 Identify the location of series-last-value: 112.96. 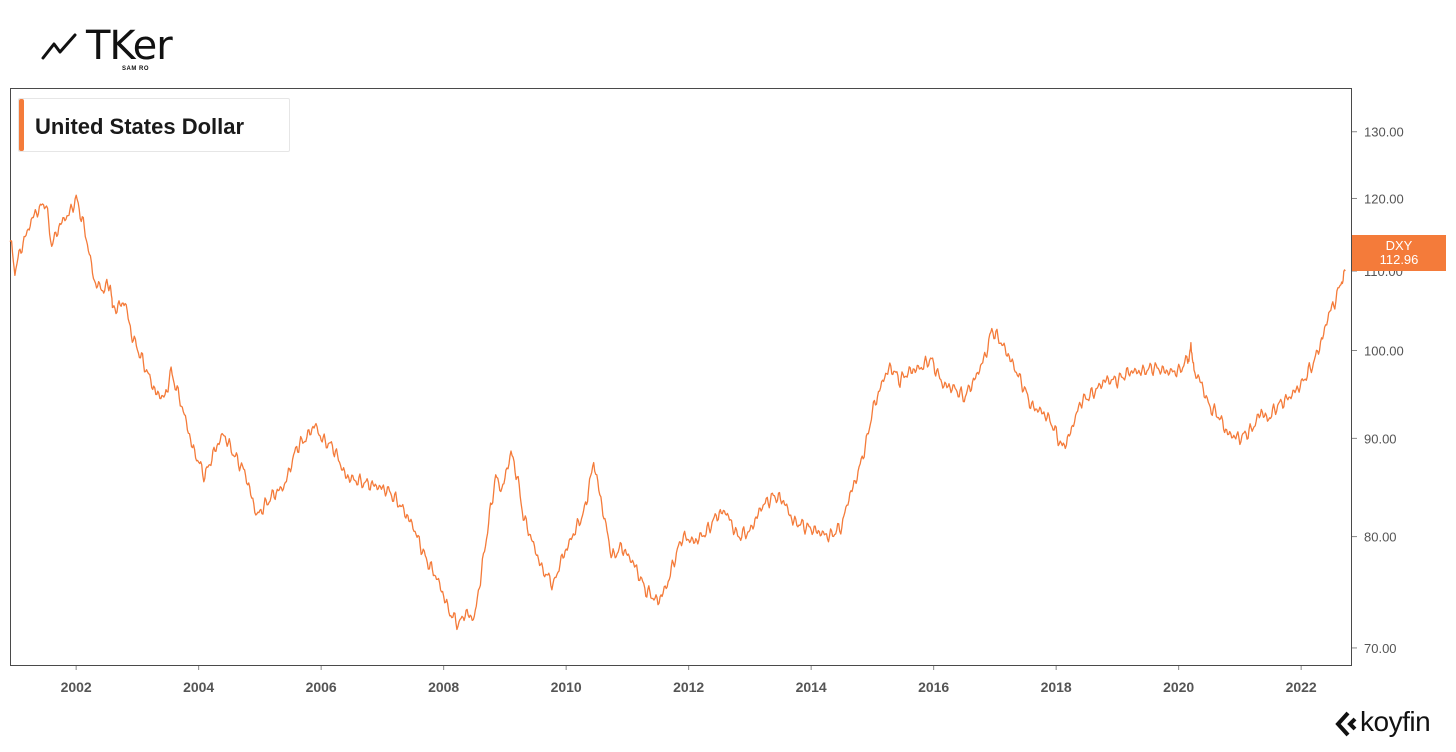
(1399, 259).